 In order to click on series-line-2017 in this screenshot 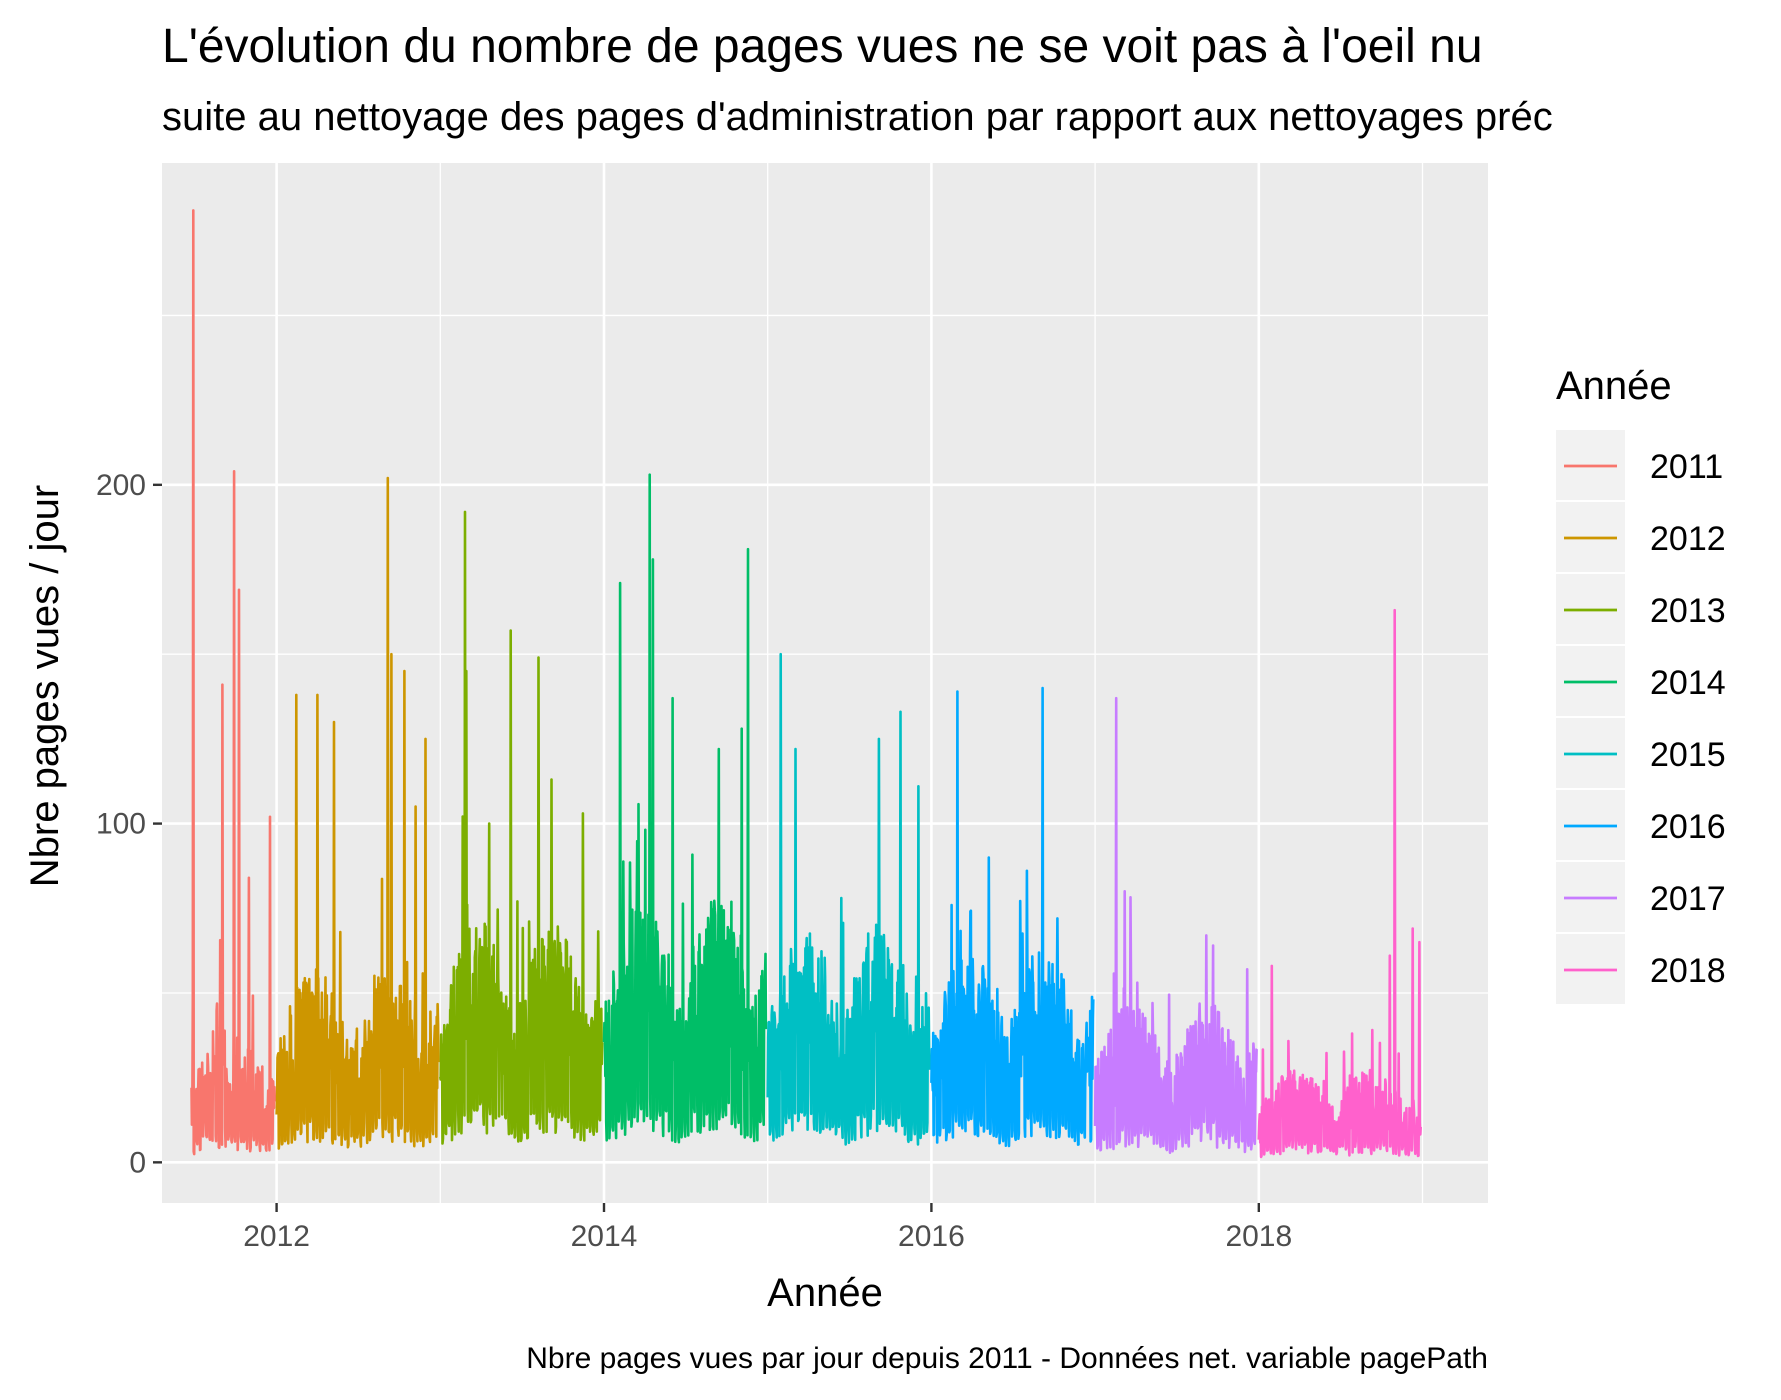, I will do `click(1176, 925)`.